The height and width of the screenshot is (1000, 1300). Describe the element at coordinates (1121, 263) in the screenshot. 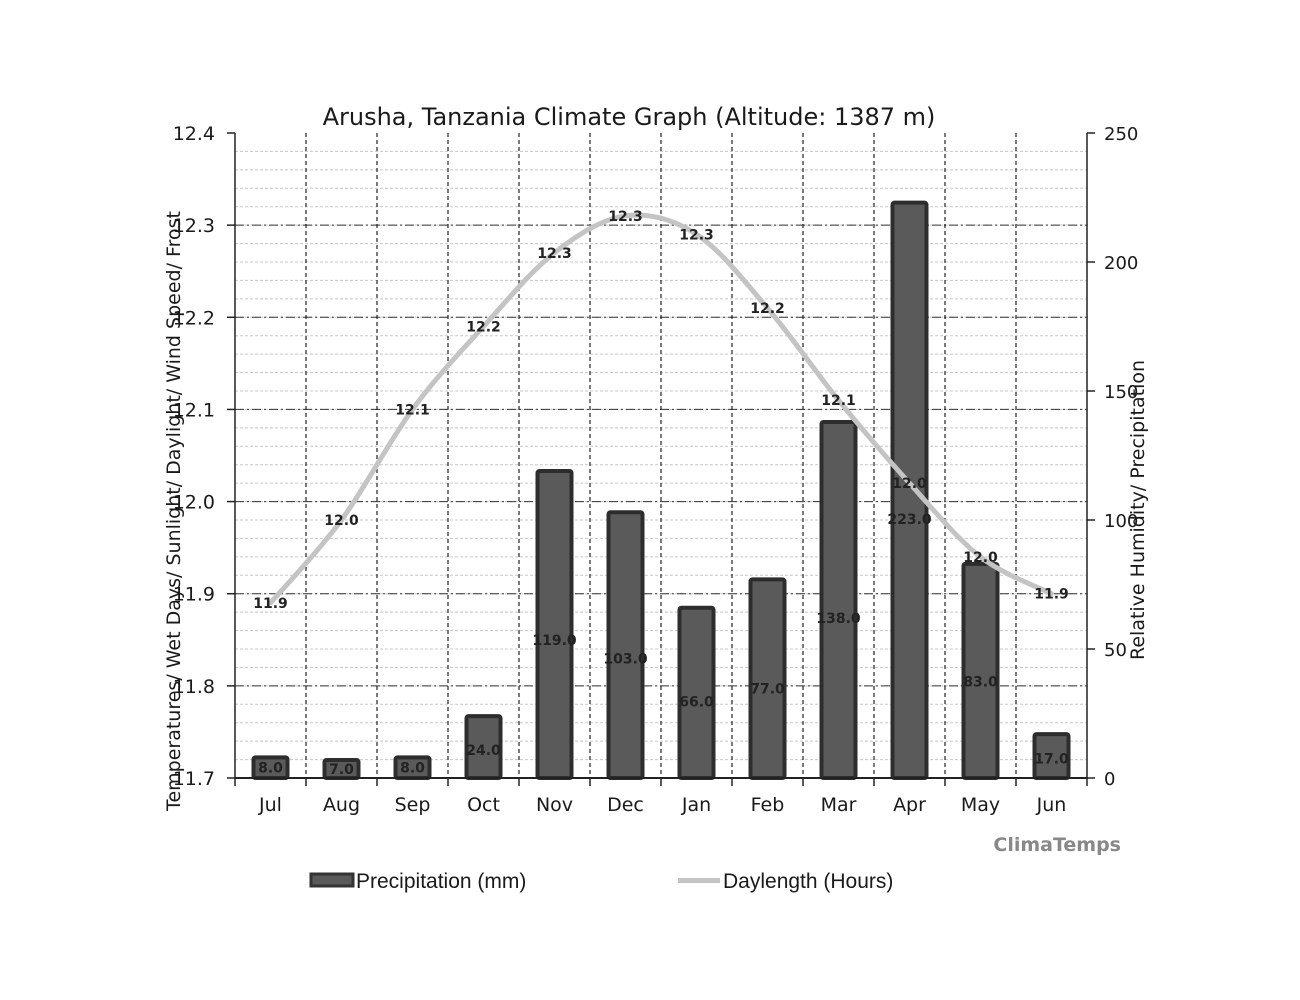

I see `y2-tick-label: 200` at that location.